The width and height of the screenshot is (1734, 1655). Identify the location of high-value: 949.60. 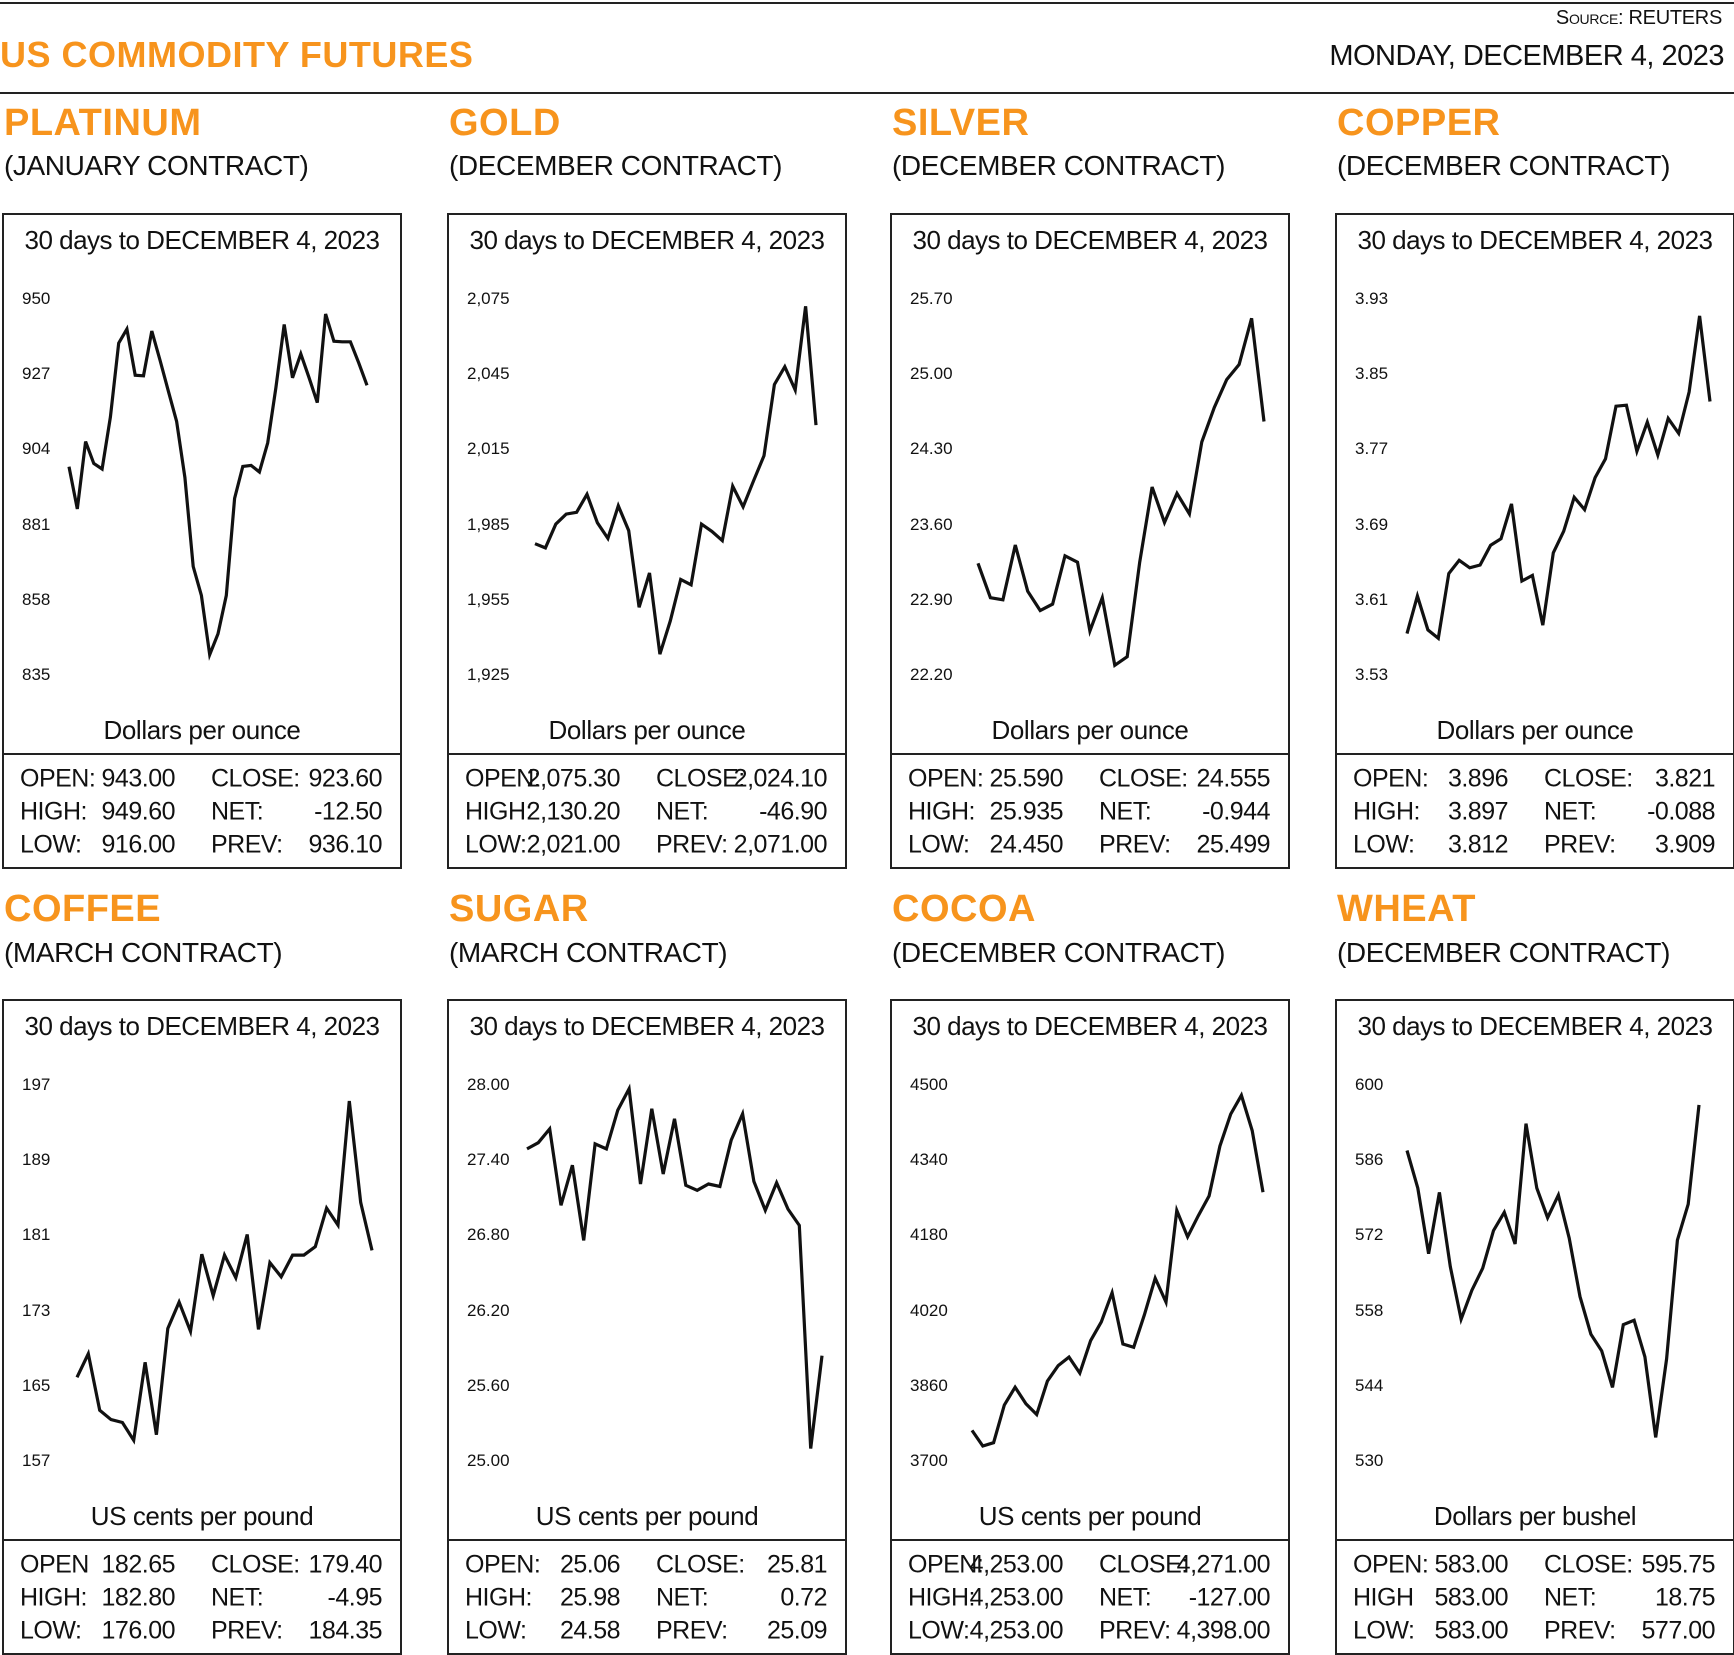
(138, 811).